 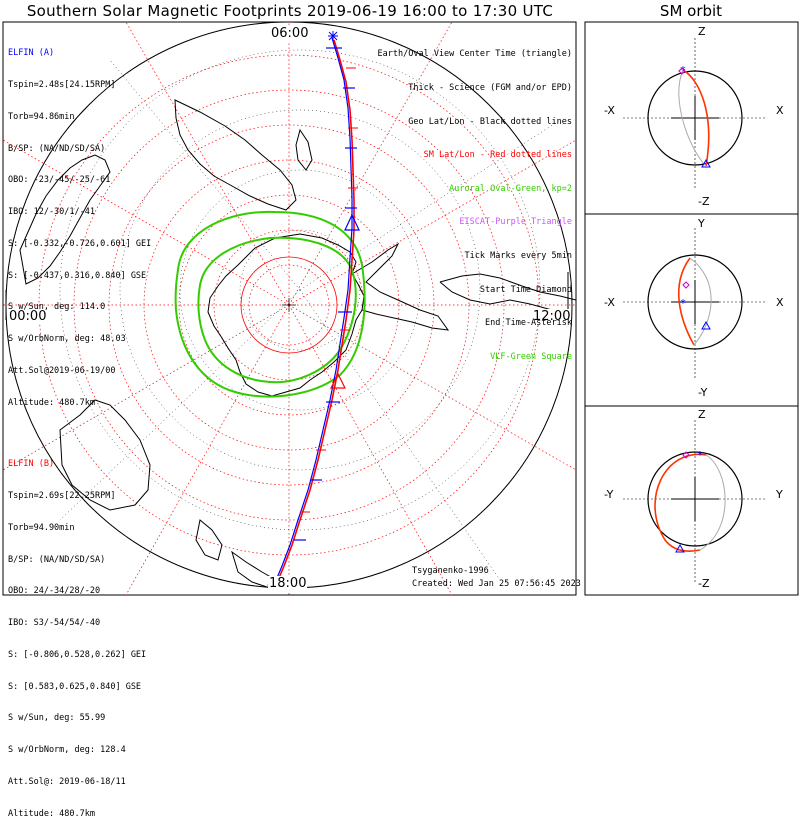 I want to click on yz-right-label: Y, so click(x=779, y=494).